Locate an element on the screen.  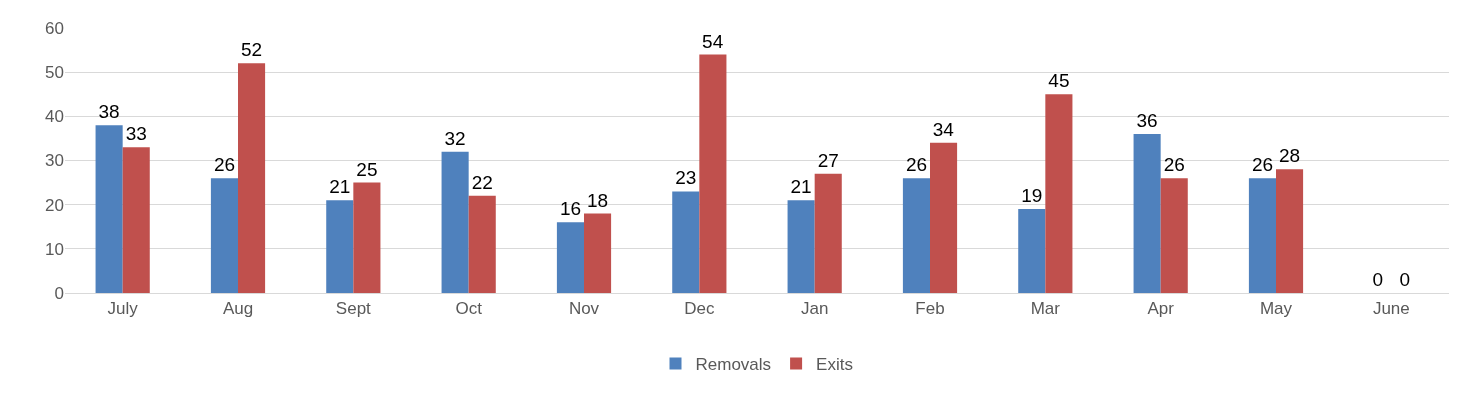
x-tick-label: Mar is located at coordinates (1045, 309).